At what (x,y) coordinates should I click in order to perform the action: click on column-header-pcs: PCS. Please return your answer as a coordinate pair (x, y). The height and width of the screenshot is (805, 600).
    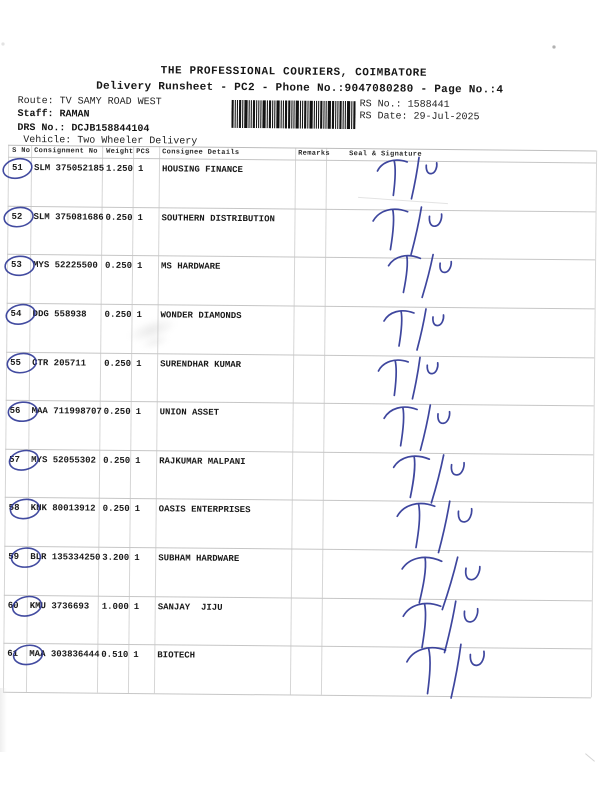
    Looking at the image, I should click on (143, 152).